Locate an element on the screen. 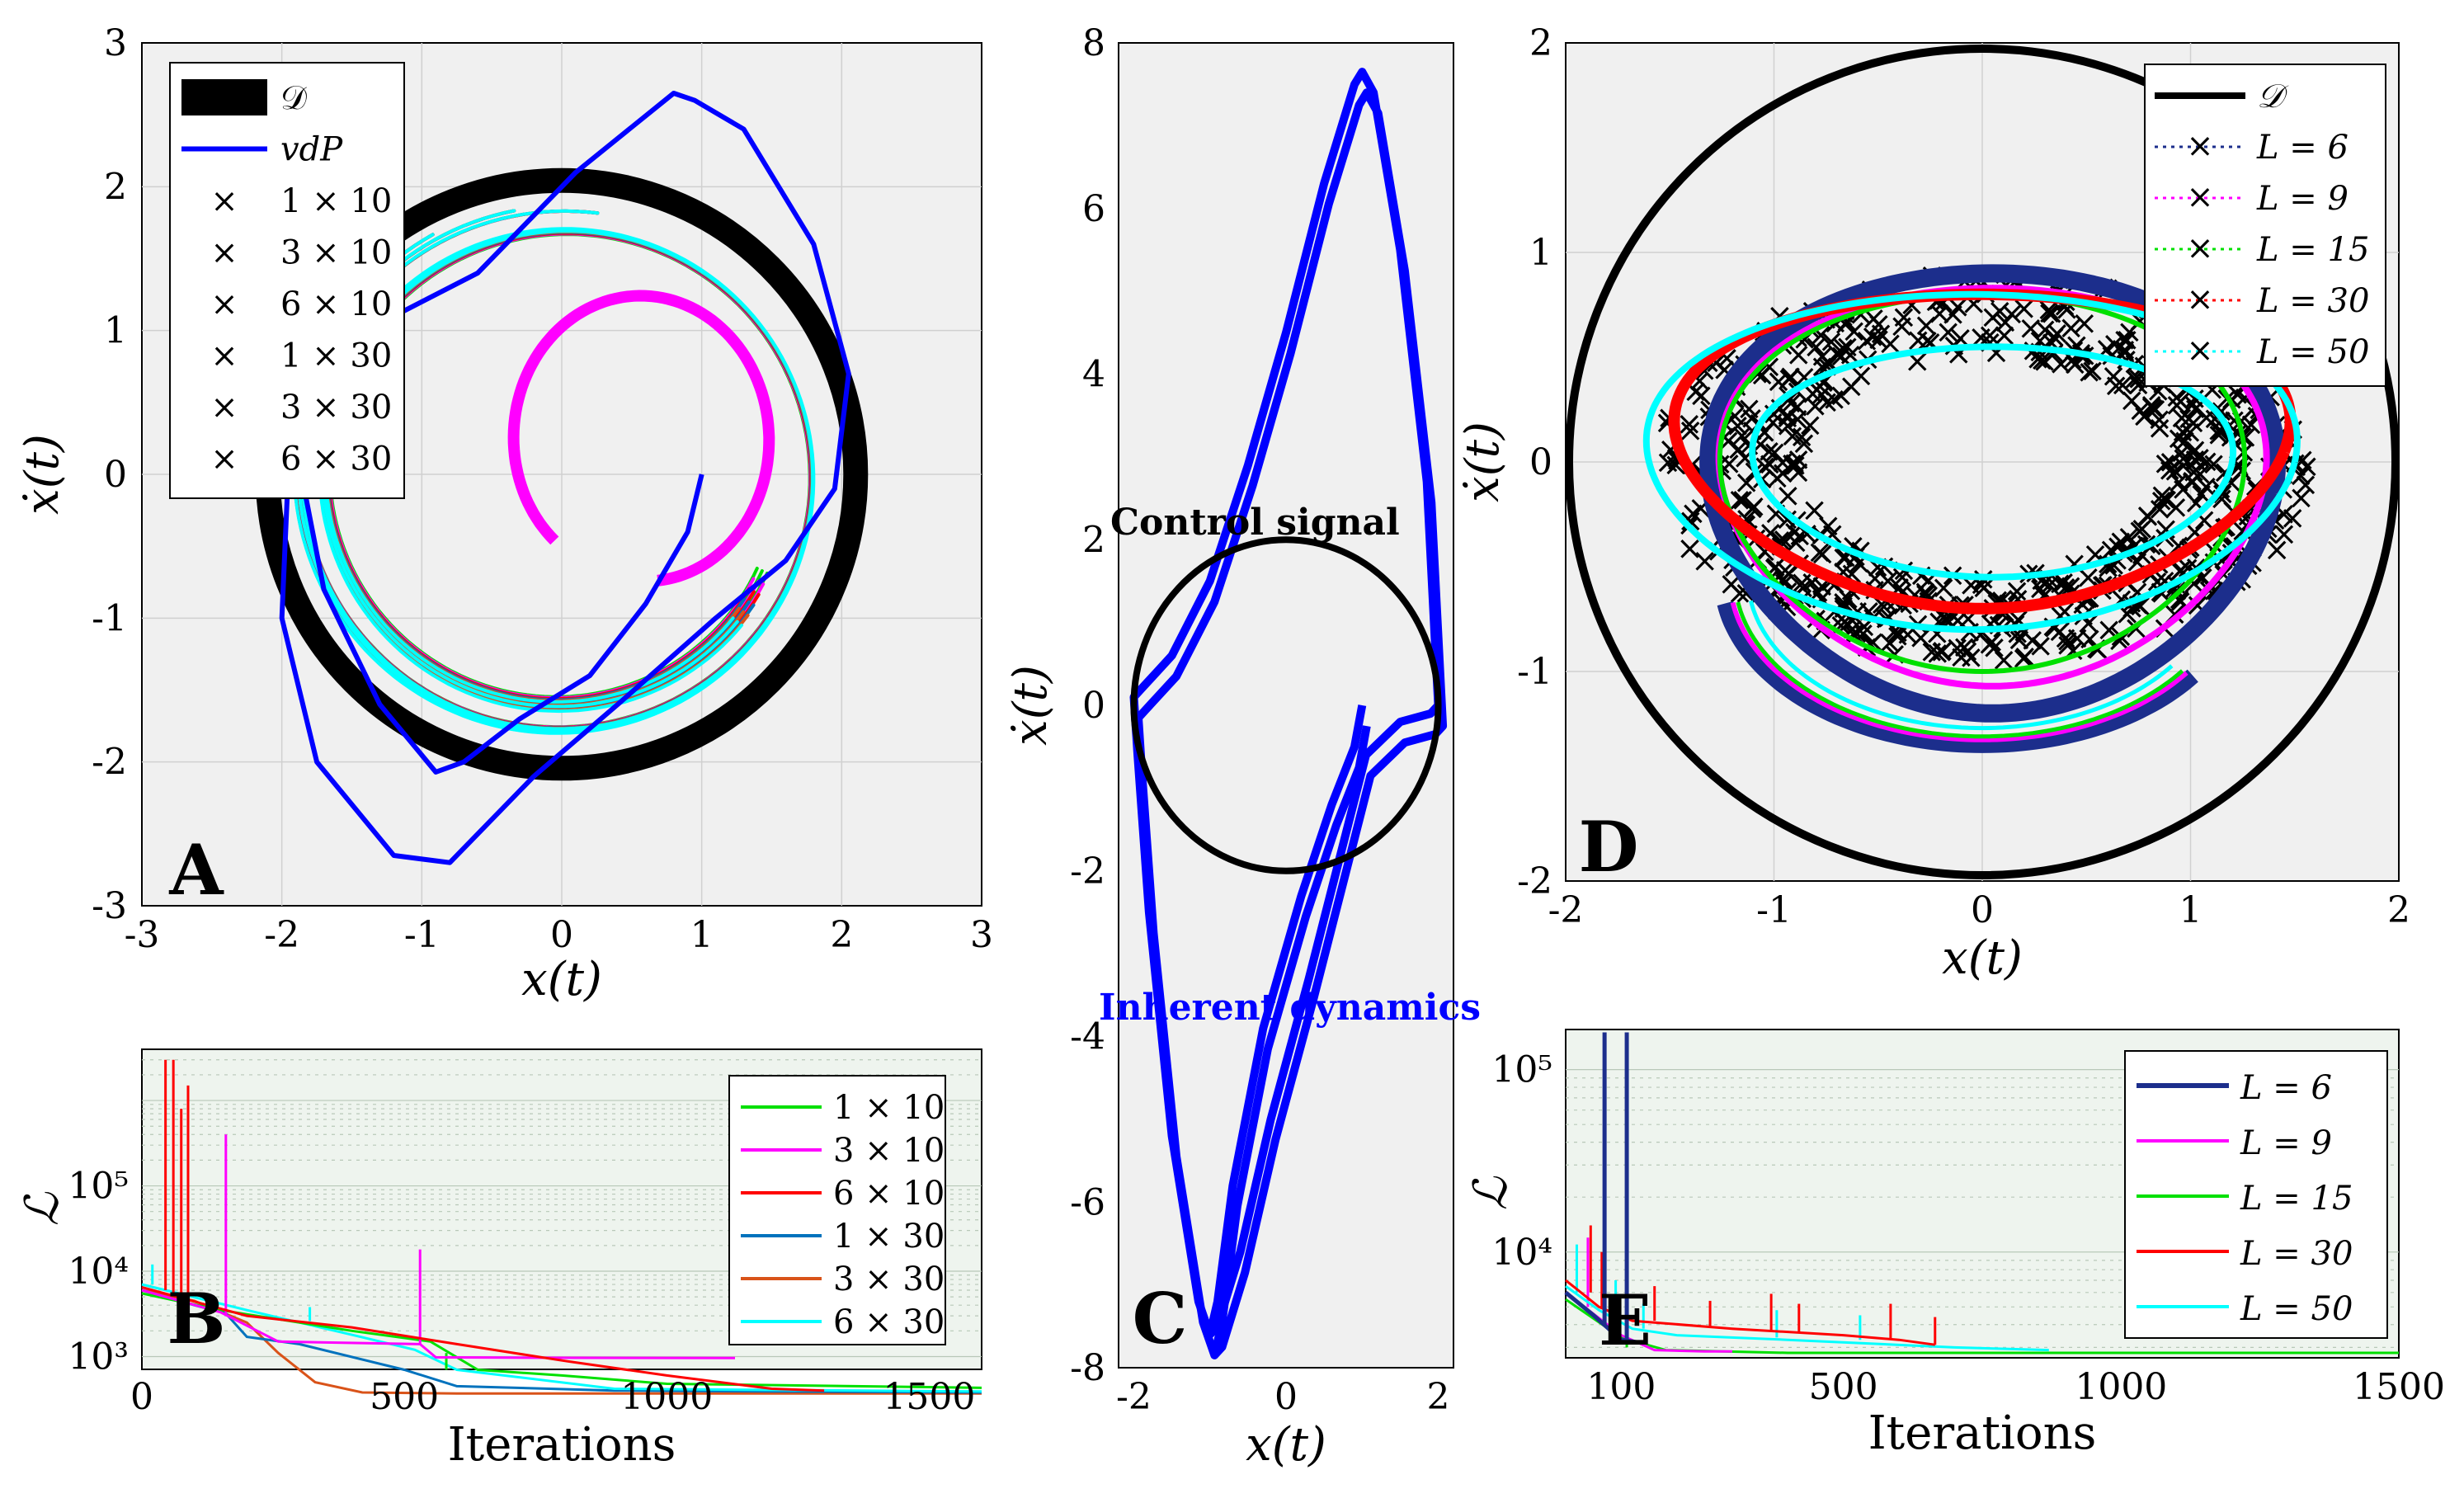 Image resolution: width=2464 pixels, height=1503 pixels. y-tick-label: -2 is located at coordinates (1087, 871).